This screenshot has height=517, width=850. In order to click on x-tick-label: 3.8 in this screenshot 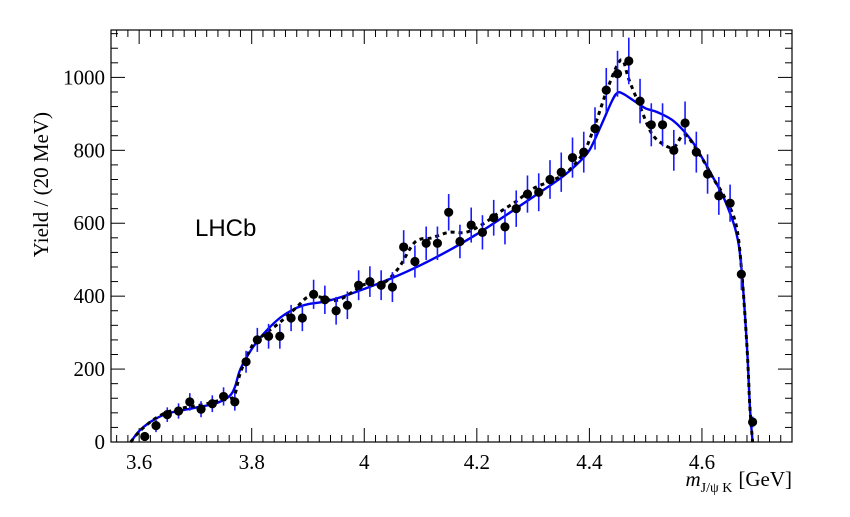, I will do `click(252, 462)`.